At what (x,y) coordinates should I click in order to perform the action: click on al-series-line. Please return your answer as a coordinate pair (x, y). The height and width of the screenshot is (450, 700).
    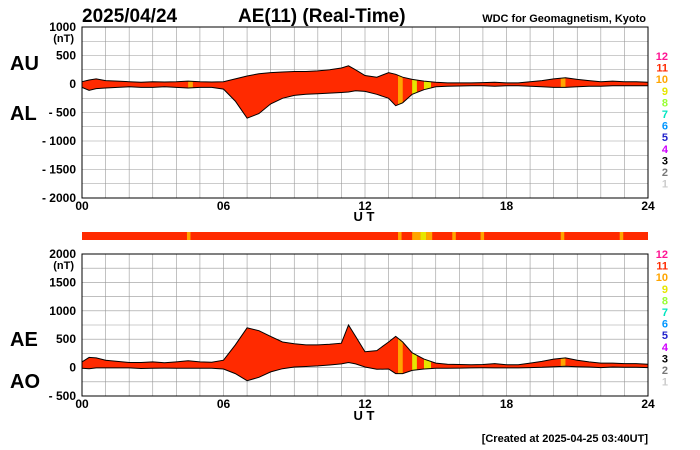
    Looking at the image, I should click on (364, 102).